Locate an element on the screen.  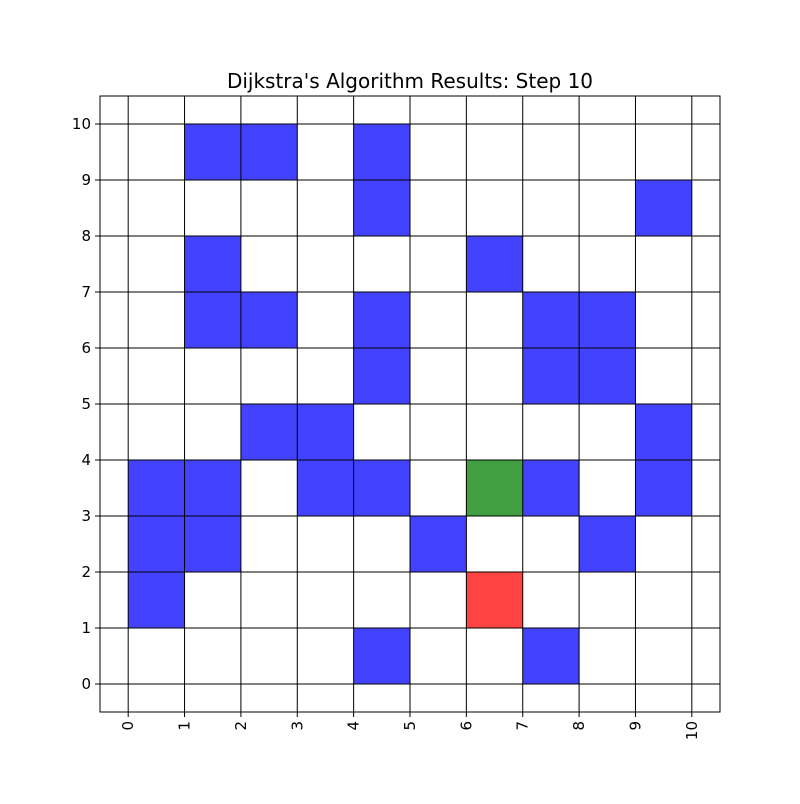
y-tick-label: 2 is located at coordinates (86, 572).